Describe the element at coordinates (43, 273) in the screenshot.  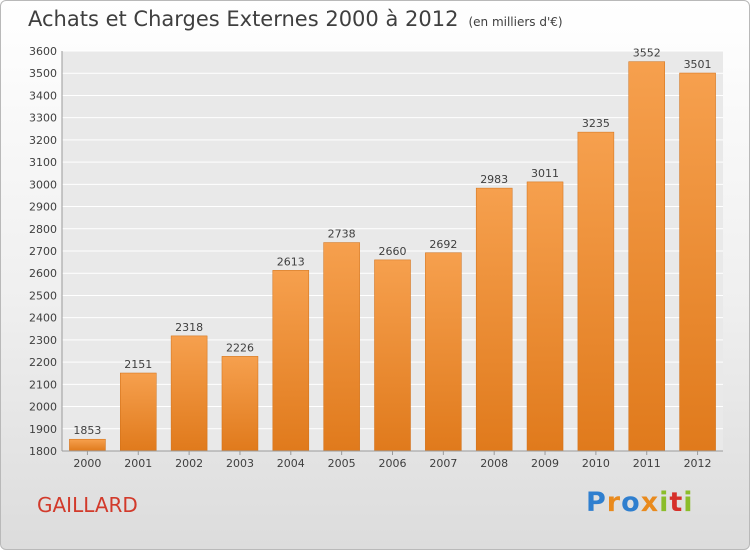
I see `y-tick-label: 2600` at that location.